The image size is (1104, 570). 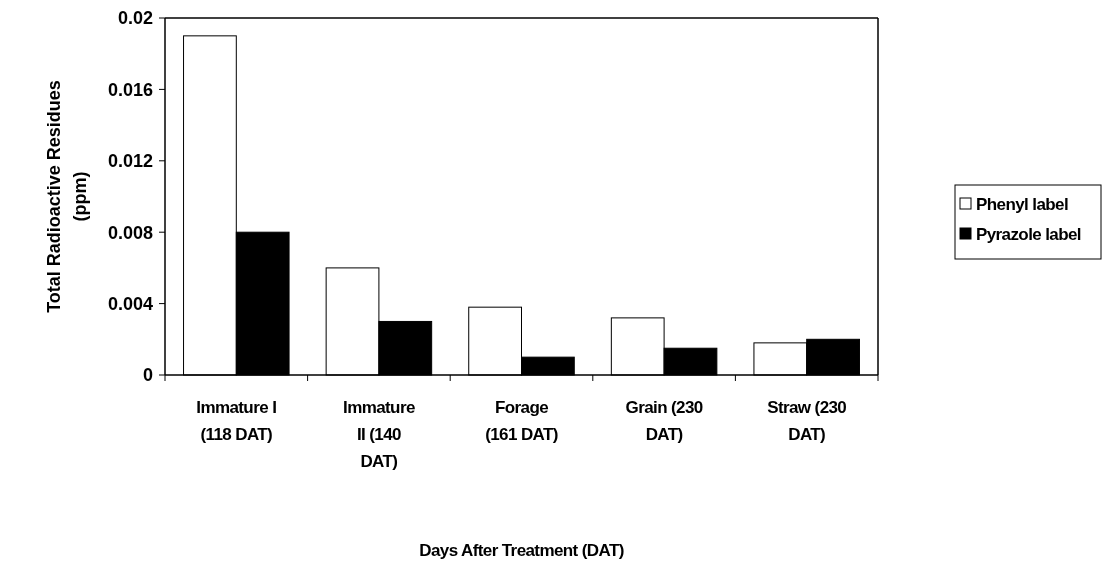 I want to click on x-tick-label: Grain (230 DAT), so click(x=664, y=421).